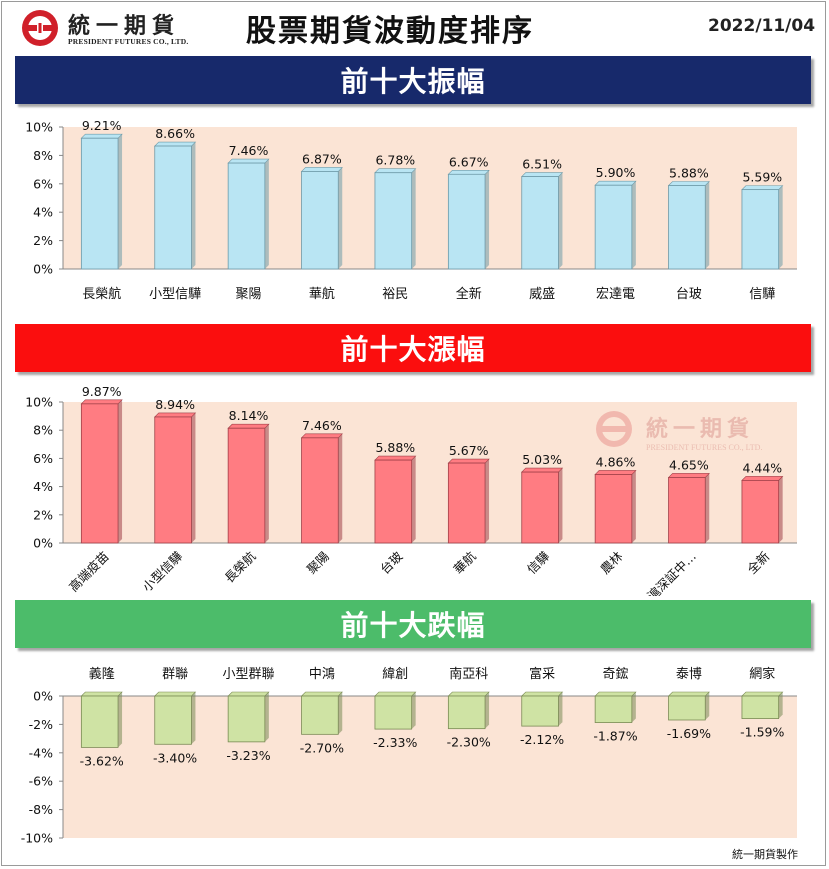 The height and width of the screenshot is (869, 829). I want to click on category-label: 群聯, so click(175, 674).